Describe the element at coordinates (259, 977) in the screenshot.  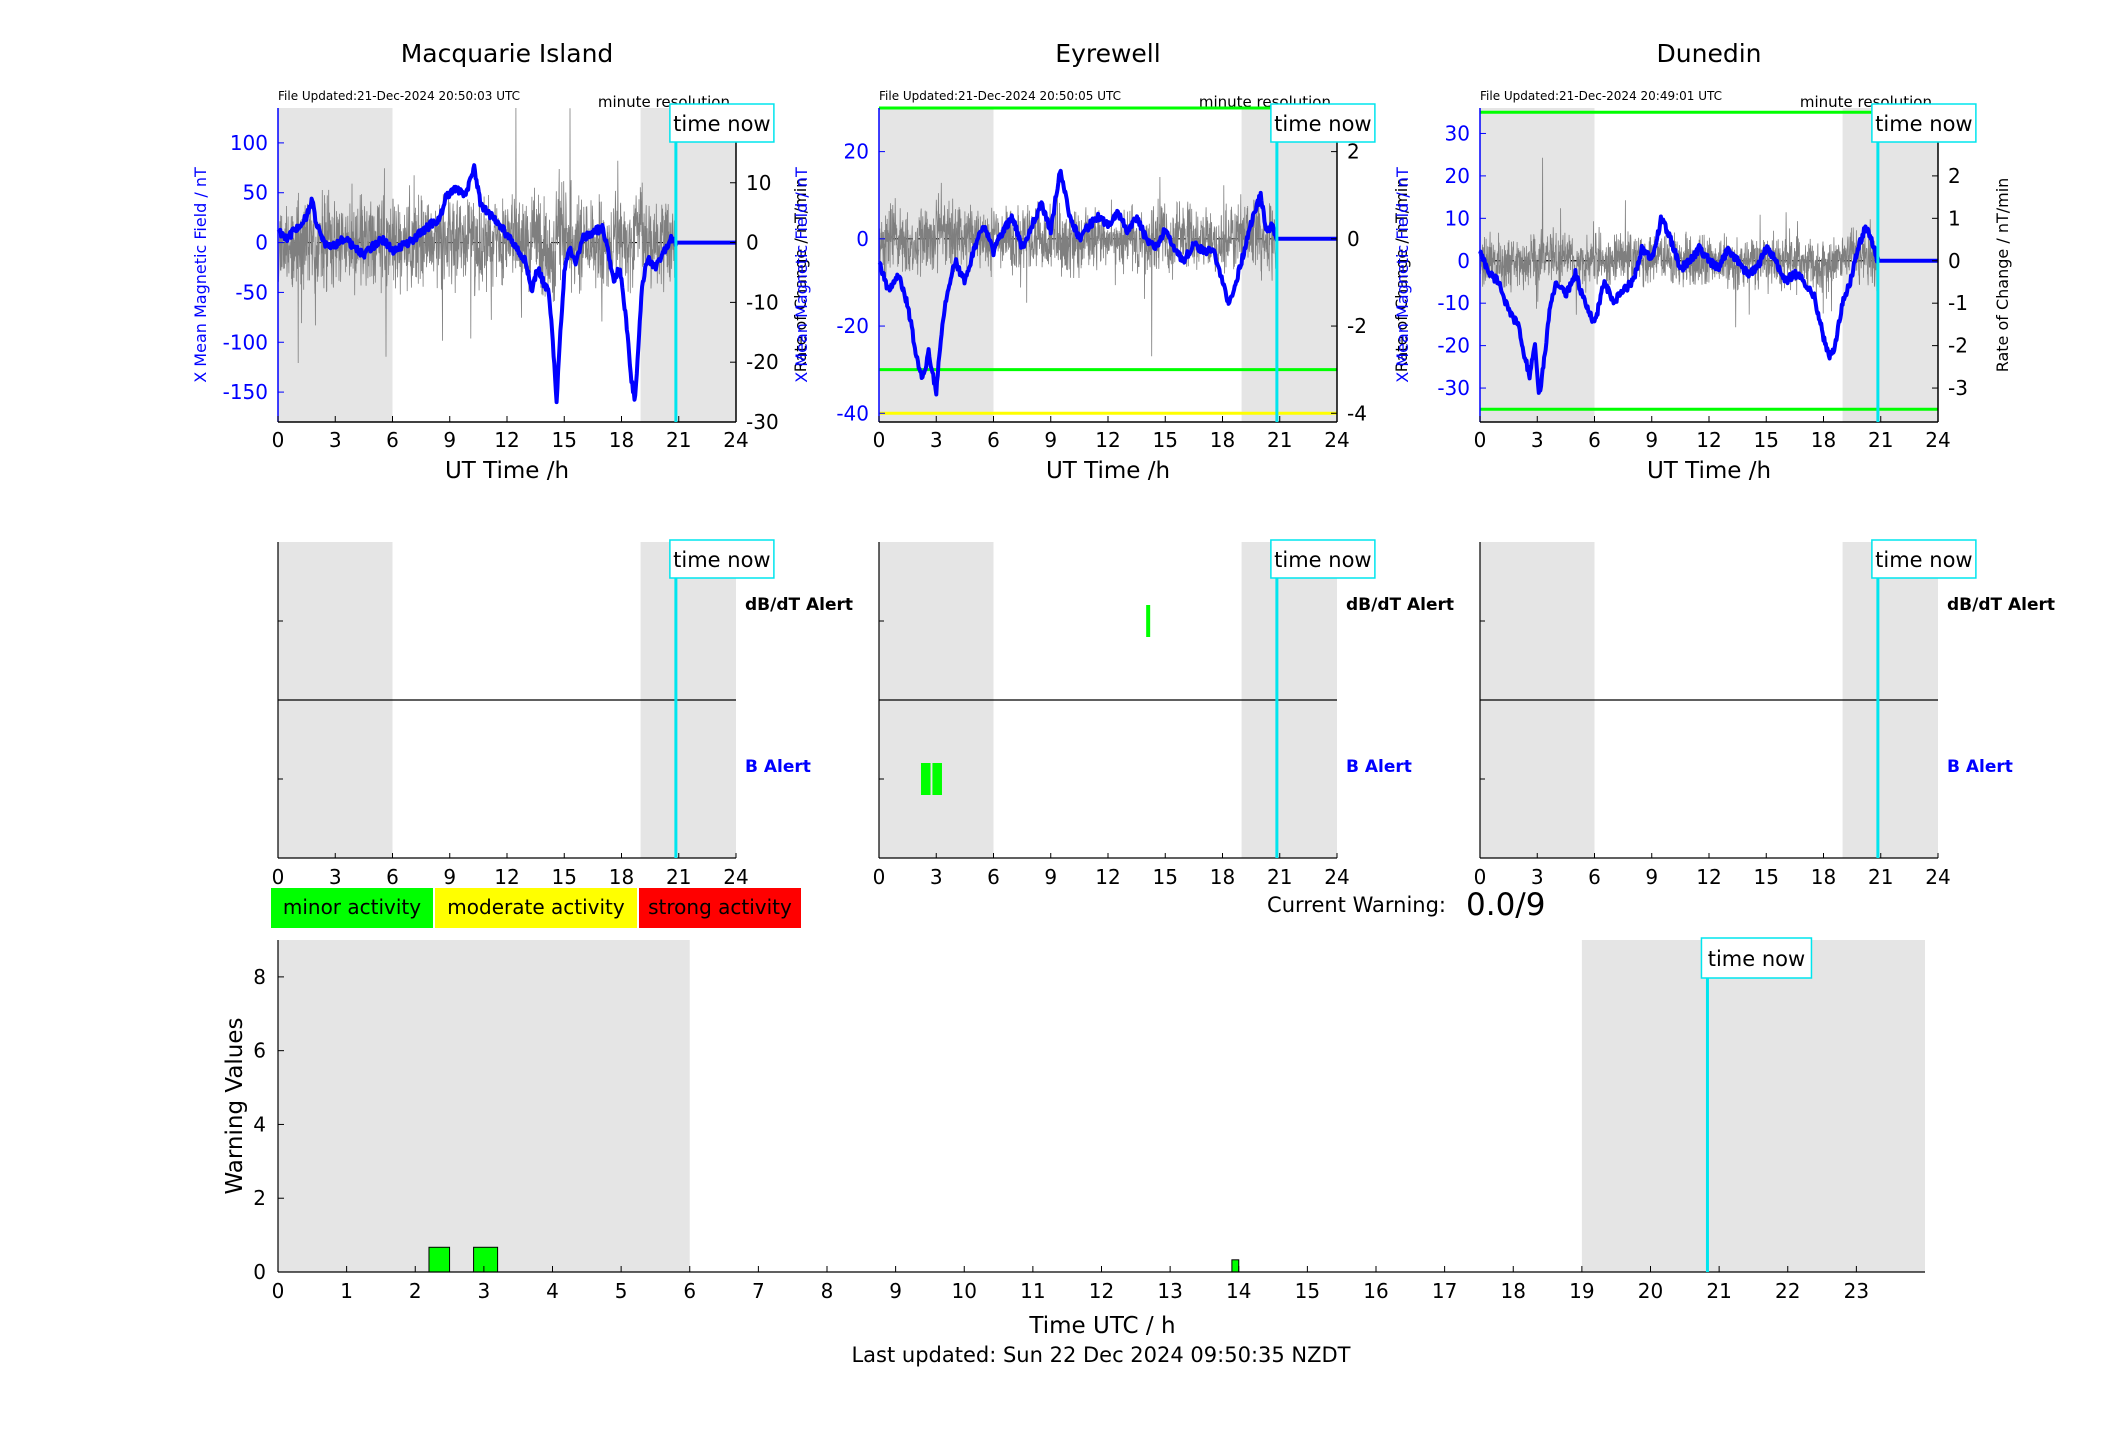
I see `y-tick-label: 8` at that location.